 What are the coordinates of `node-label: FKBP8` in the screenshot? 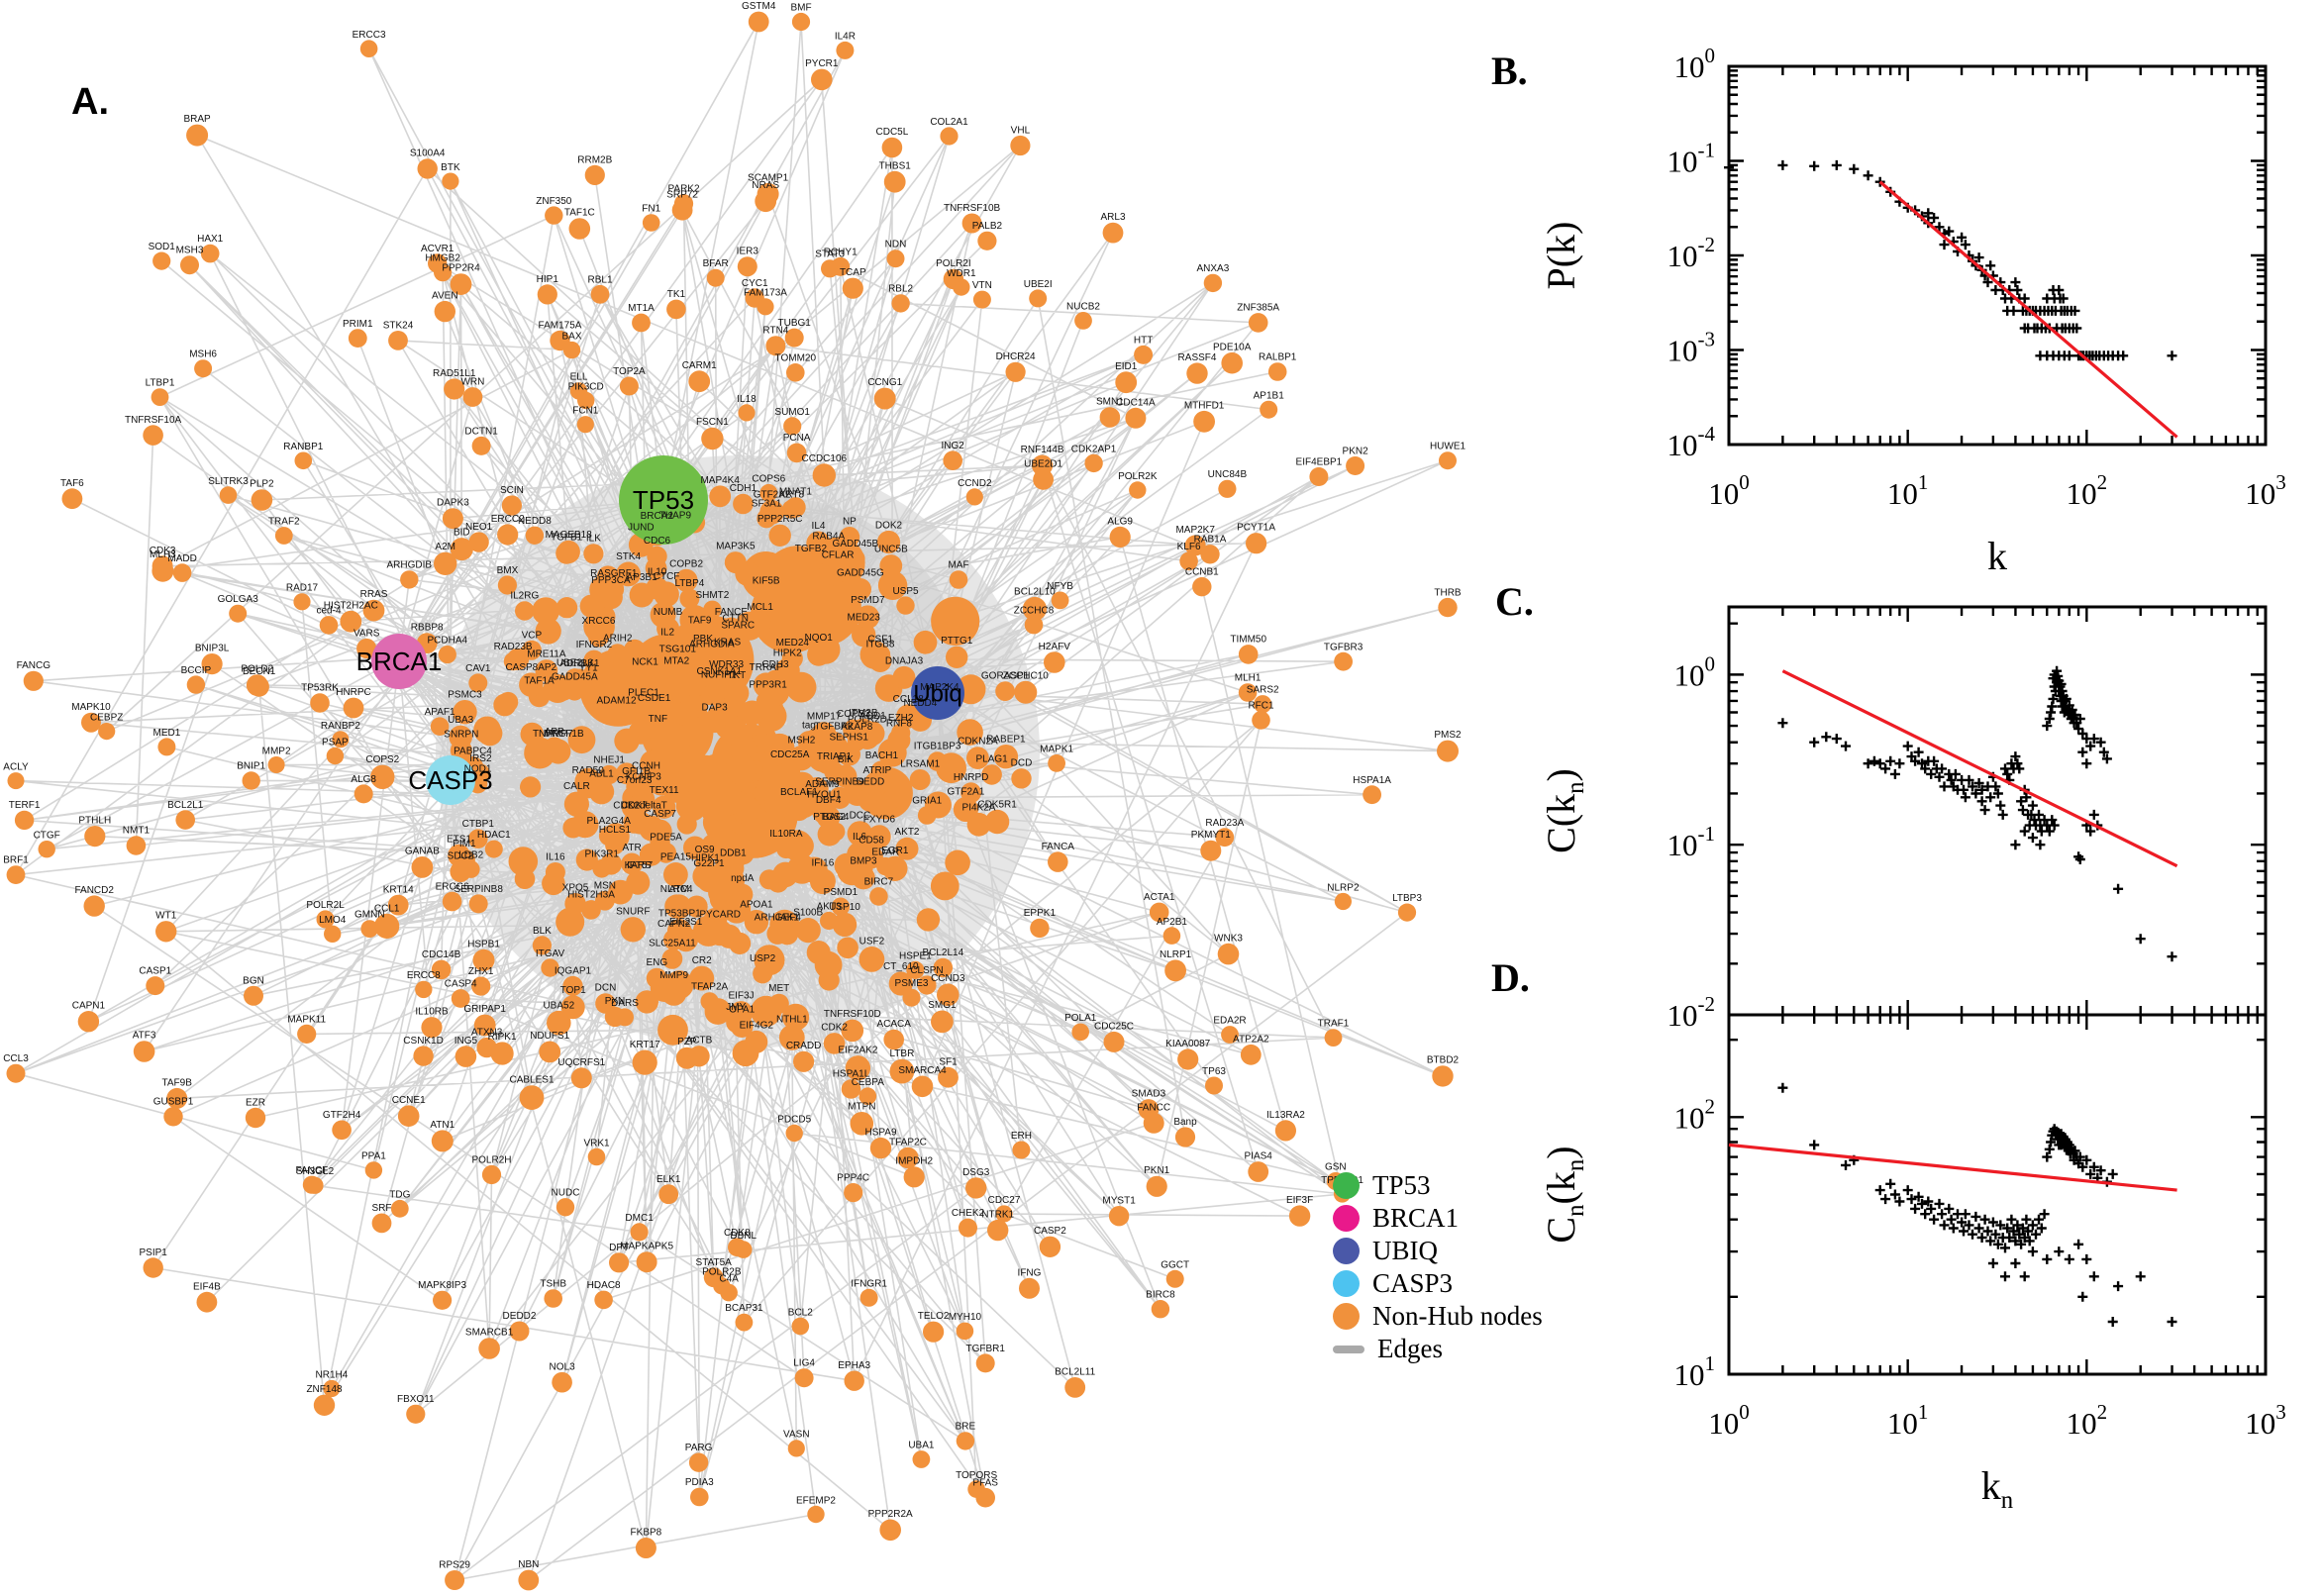 It's located at (647, 1533).